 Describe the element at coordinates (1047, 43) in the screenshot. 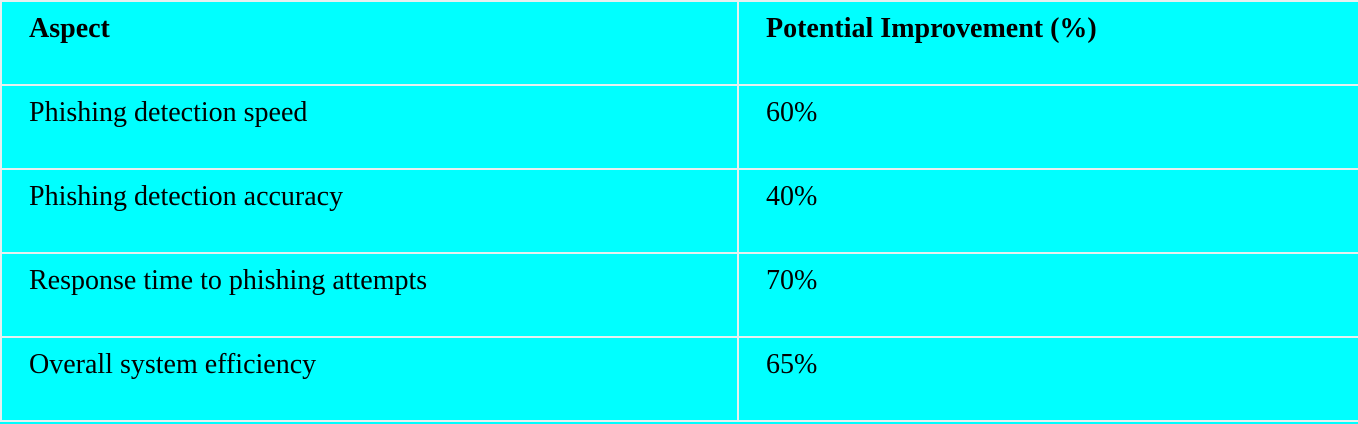

I see `header-potential-improvement: Potential Improvement (%)` at that location.